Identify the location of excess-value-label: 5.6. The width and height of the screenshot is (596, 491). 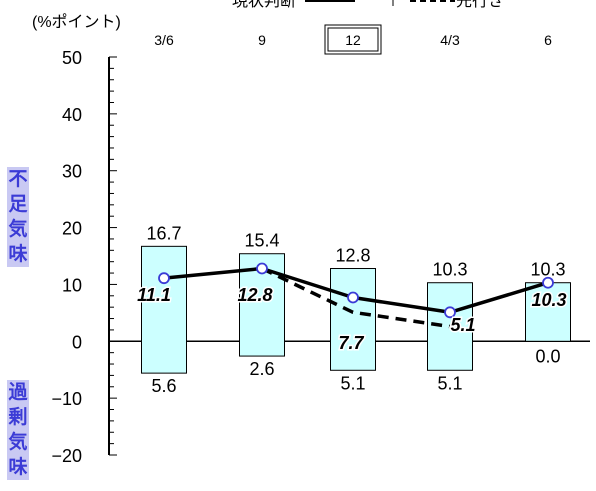
(163, 386).